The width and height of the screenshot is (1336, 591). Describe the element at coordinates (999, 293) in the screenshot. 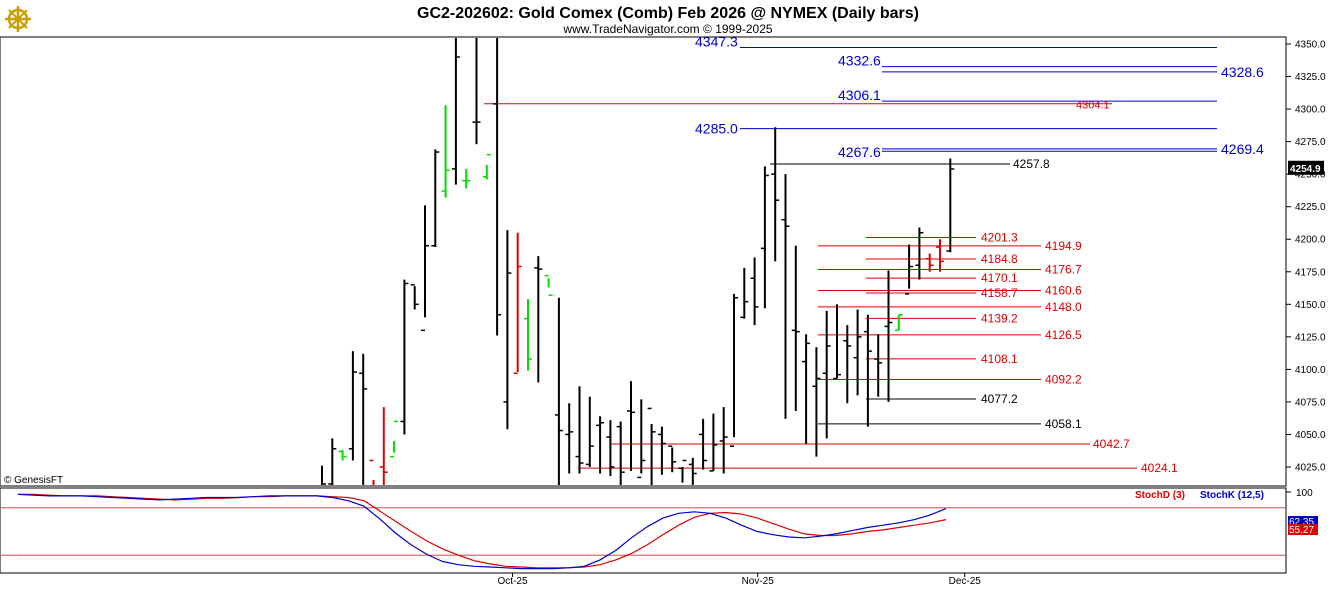

I see `level-label: 4158.7` at that location.